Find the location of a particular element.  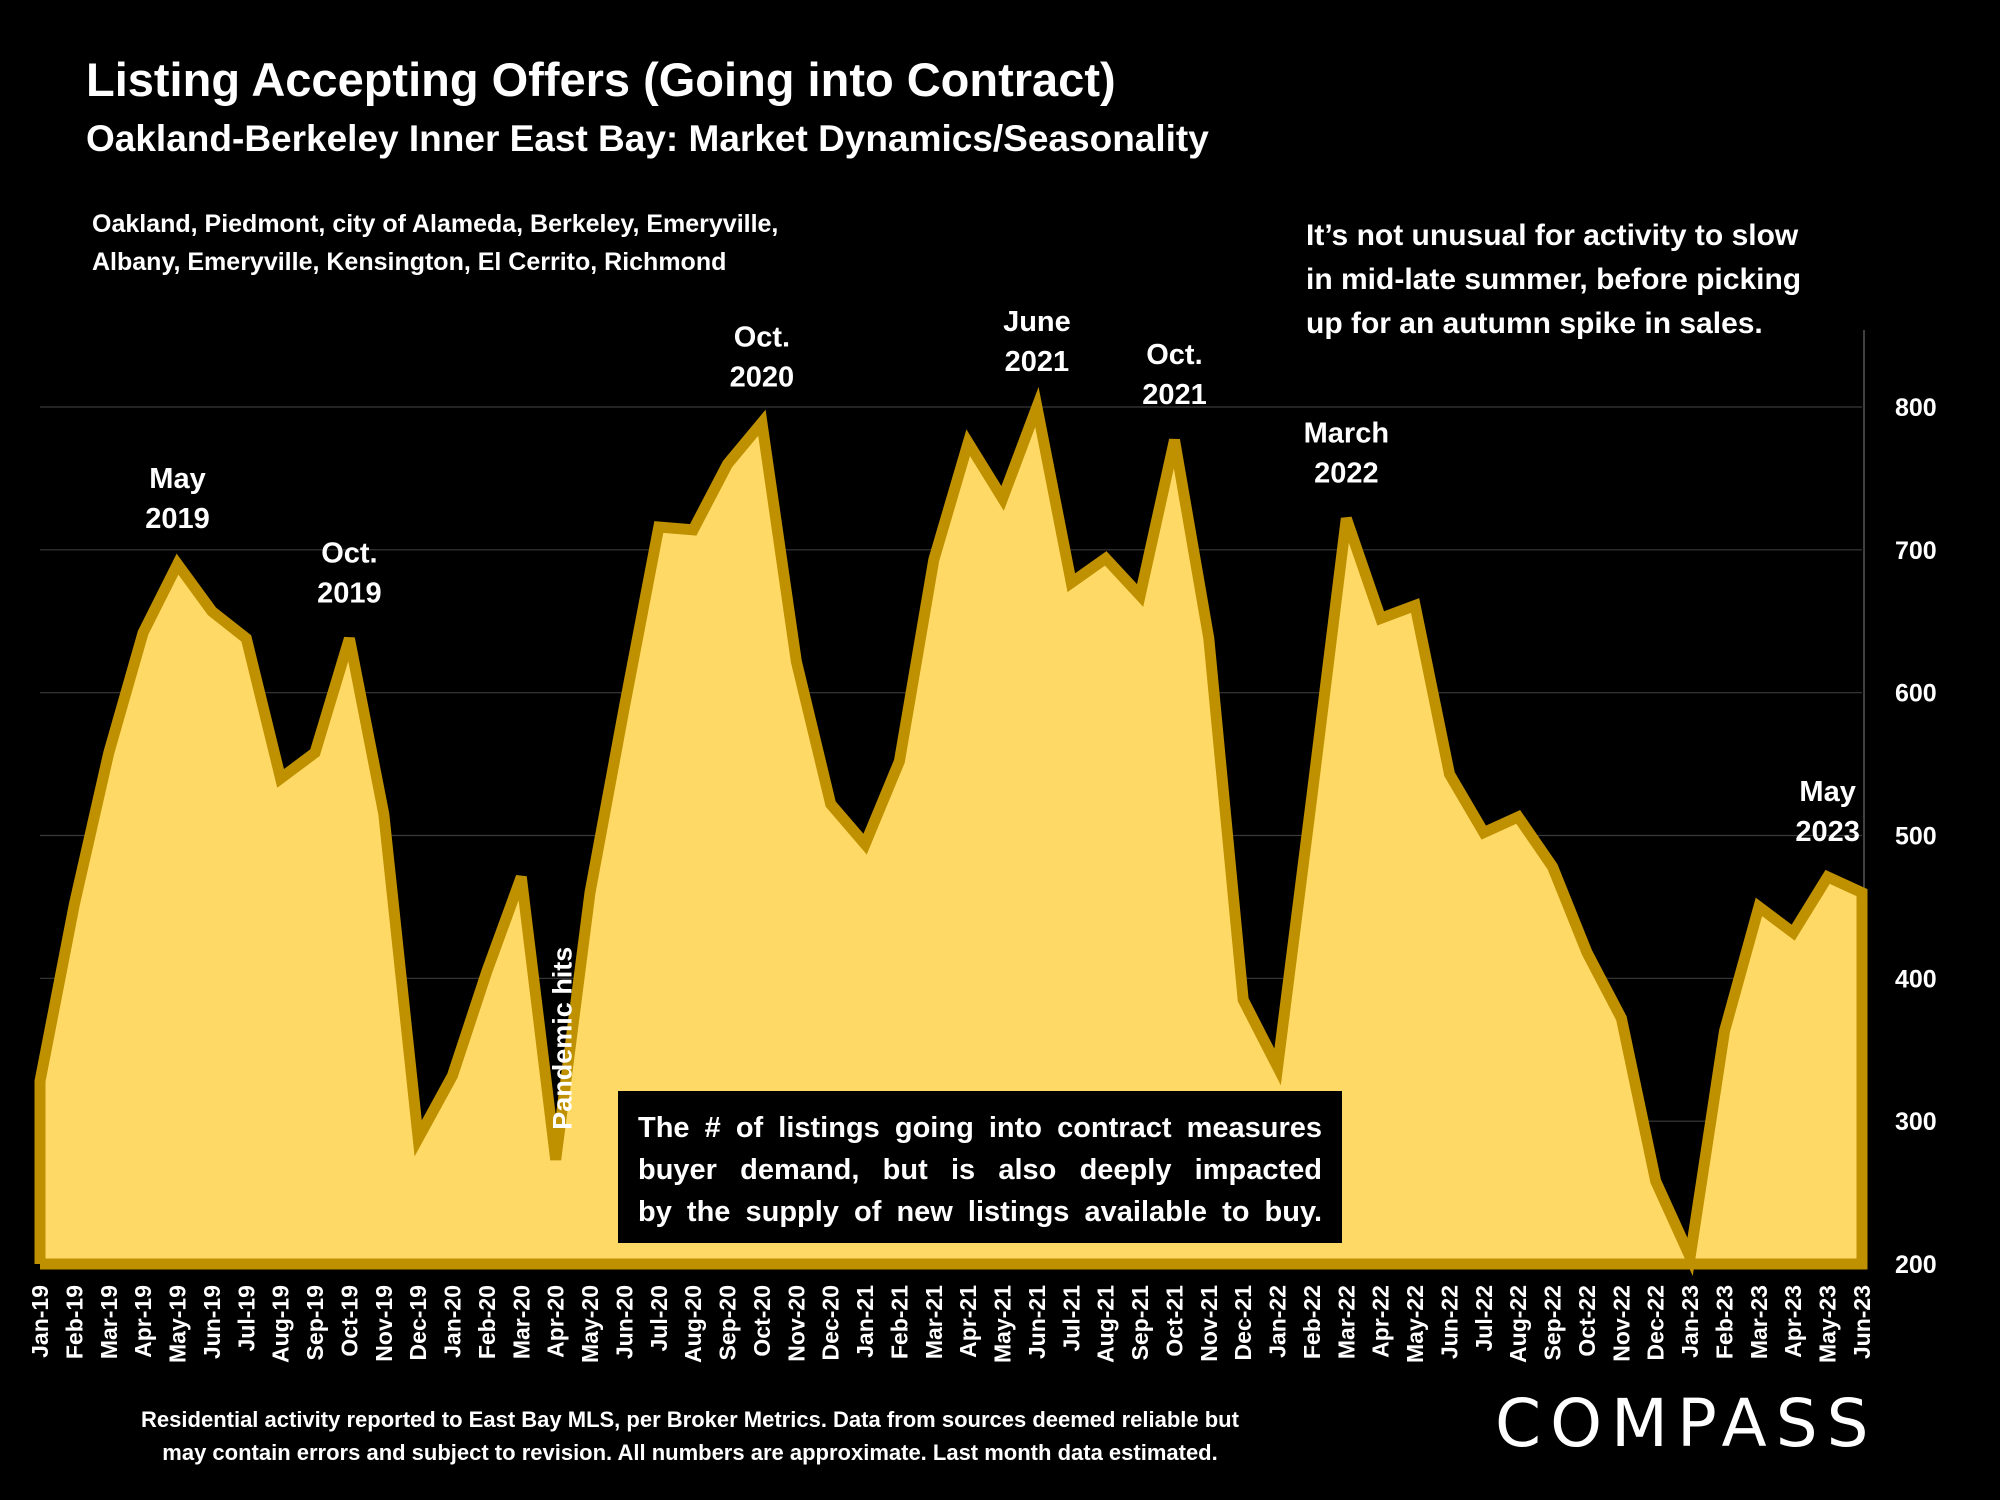

x-tick-label: Jan-21 is located at coordinates (865, 1321).